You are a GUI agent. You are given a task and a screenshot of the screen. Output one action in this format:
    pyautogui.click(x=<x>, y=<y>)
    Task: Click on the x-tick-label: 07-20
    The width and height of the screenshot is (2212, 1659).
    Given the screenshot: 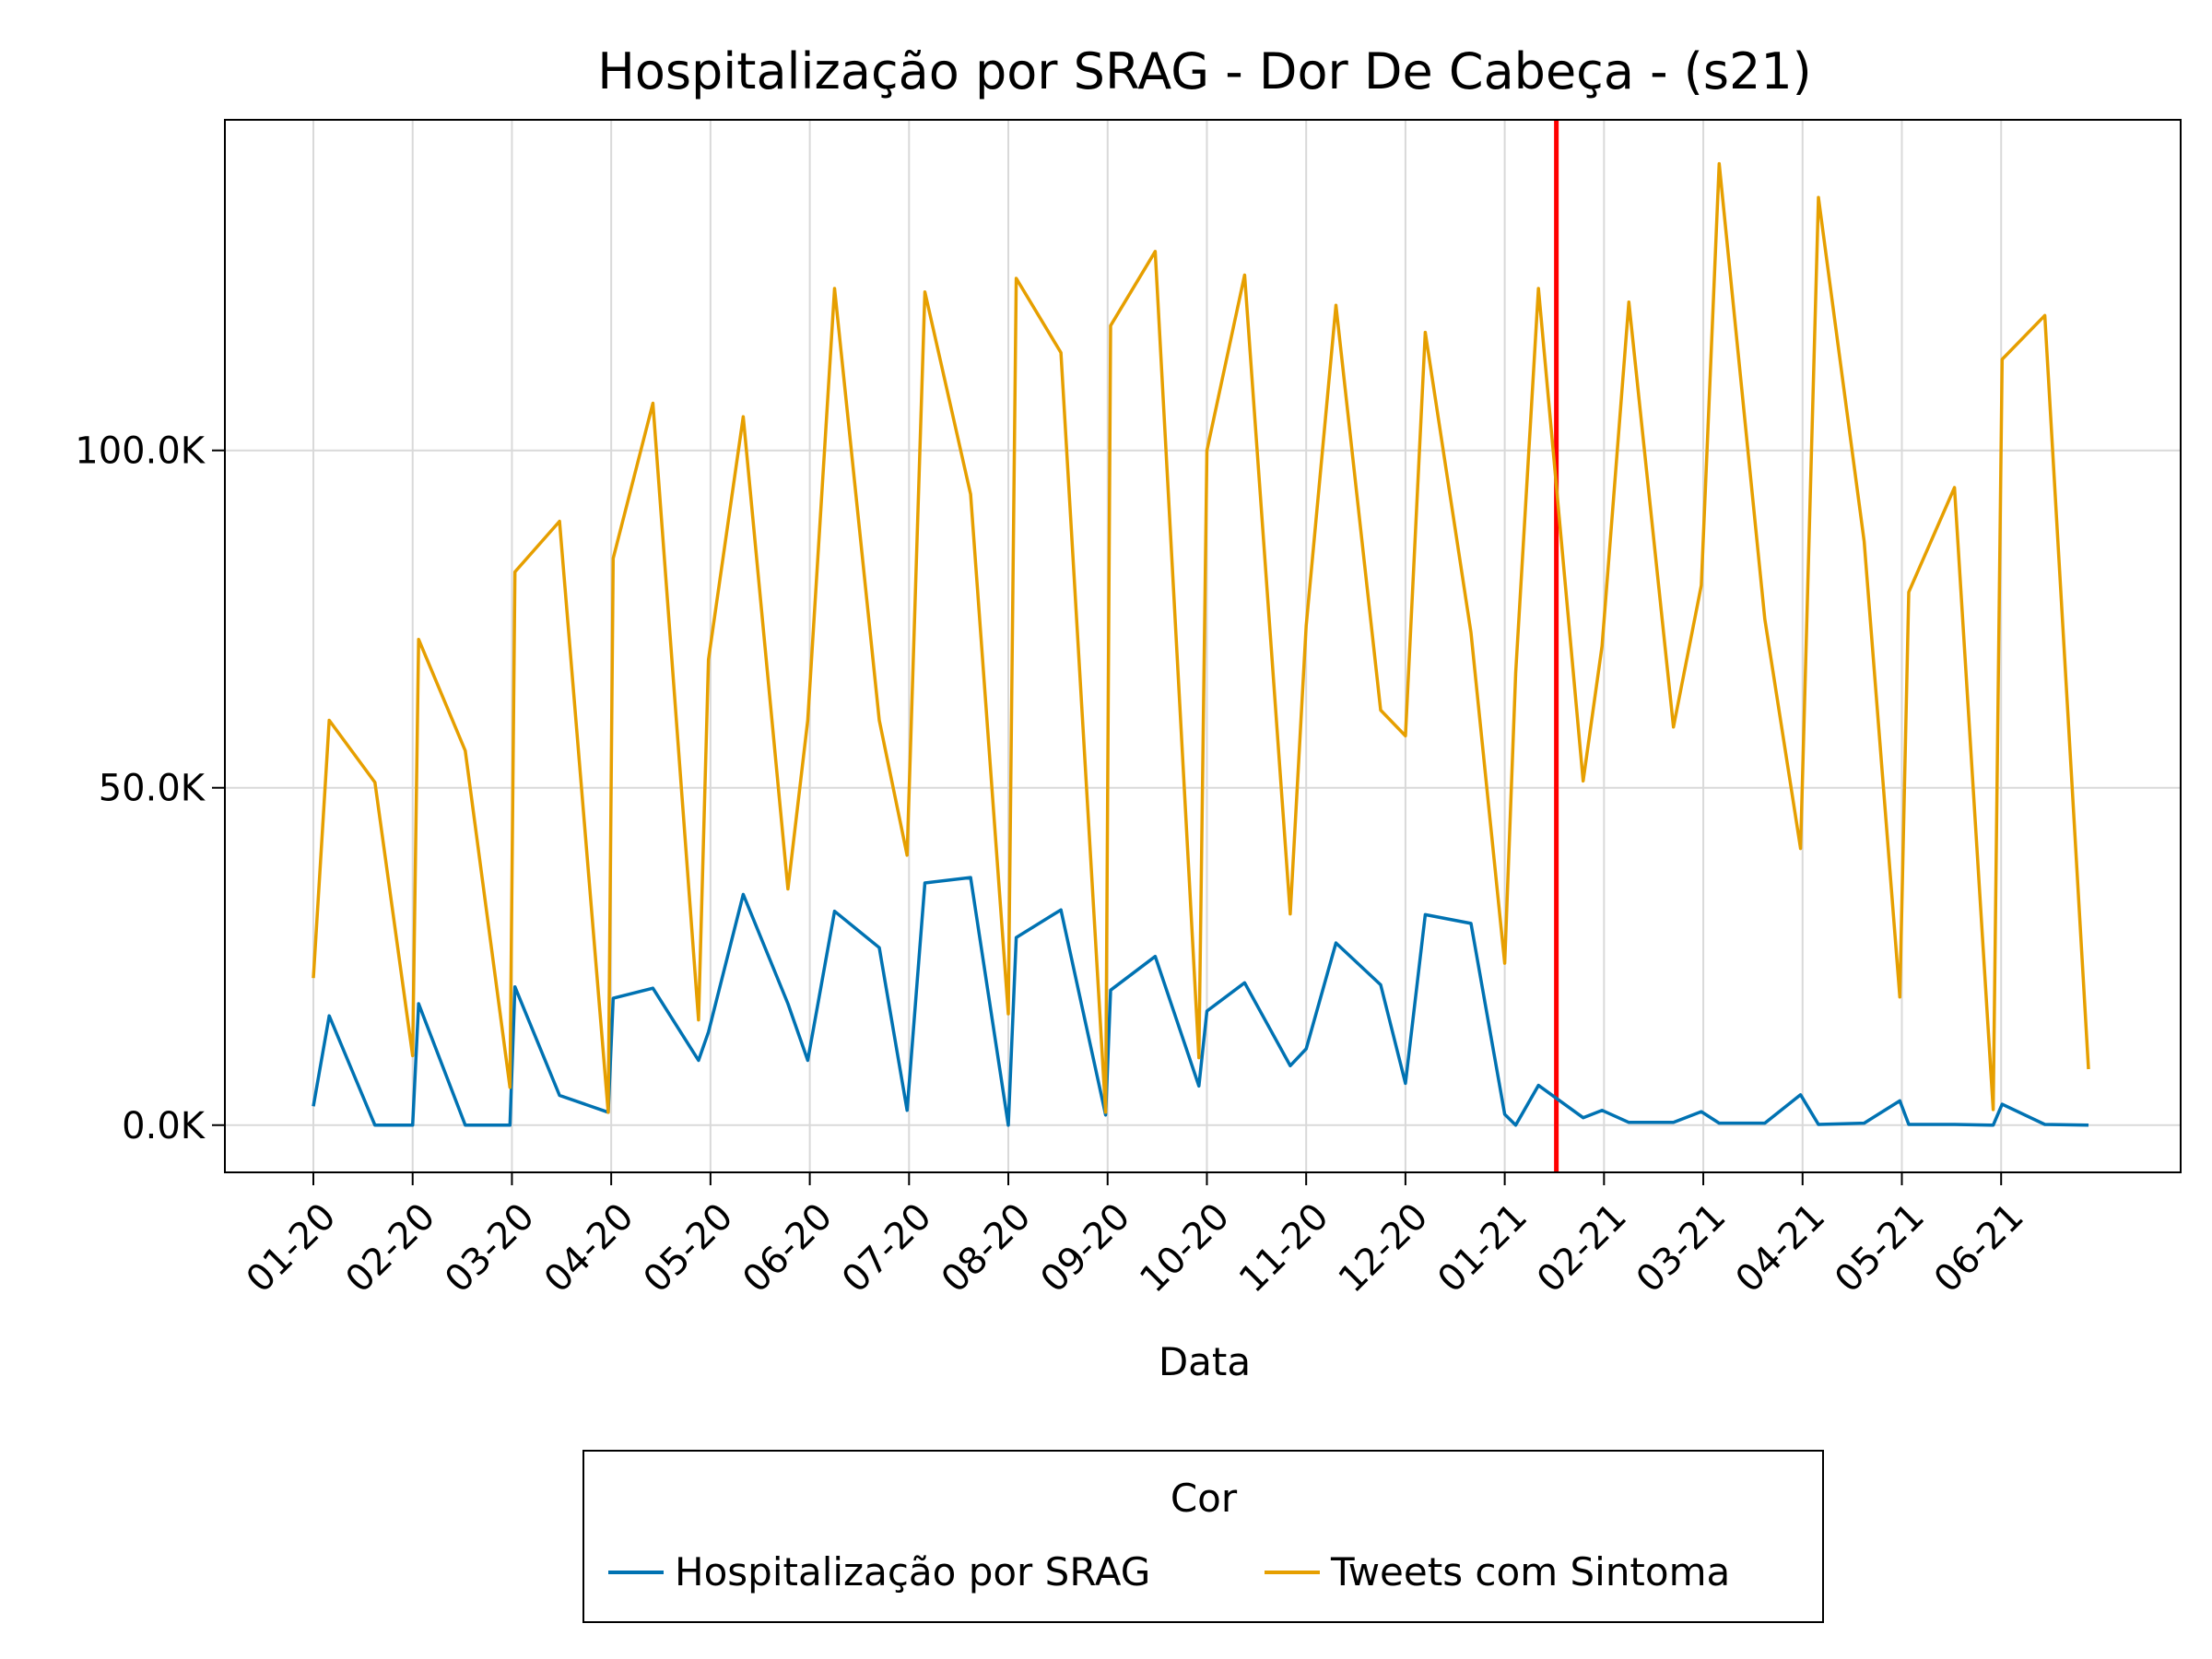 What is the action you would take?
    pyautogui.click(x=887, y=1248)
    